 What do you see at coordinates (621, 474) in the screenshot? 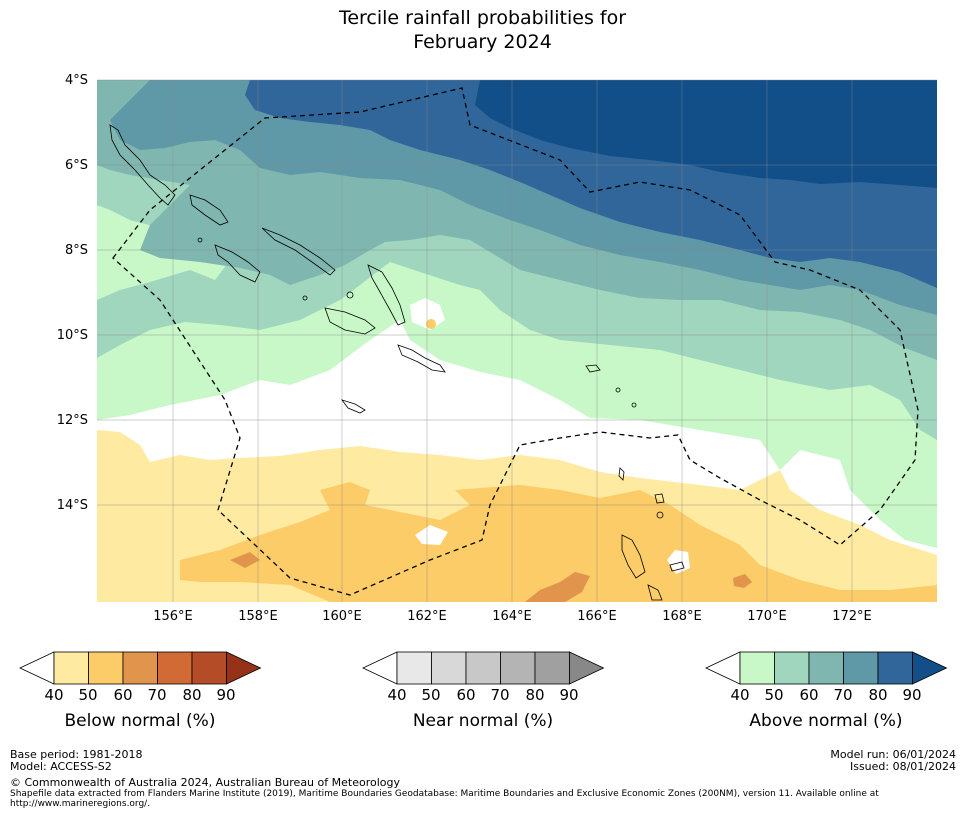
I see `island-torres` at bounding box center [621, 474].